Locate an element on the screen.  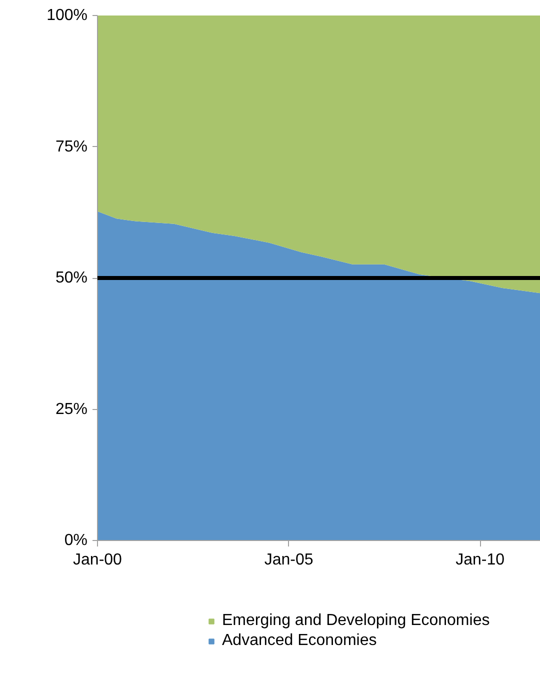
y-tick-label: 100% is located at coordinates (67, 15).